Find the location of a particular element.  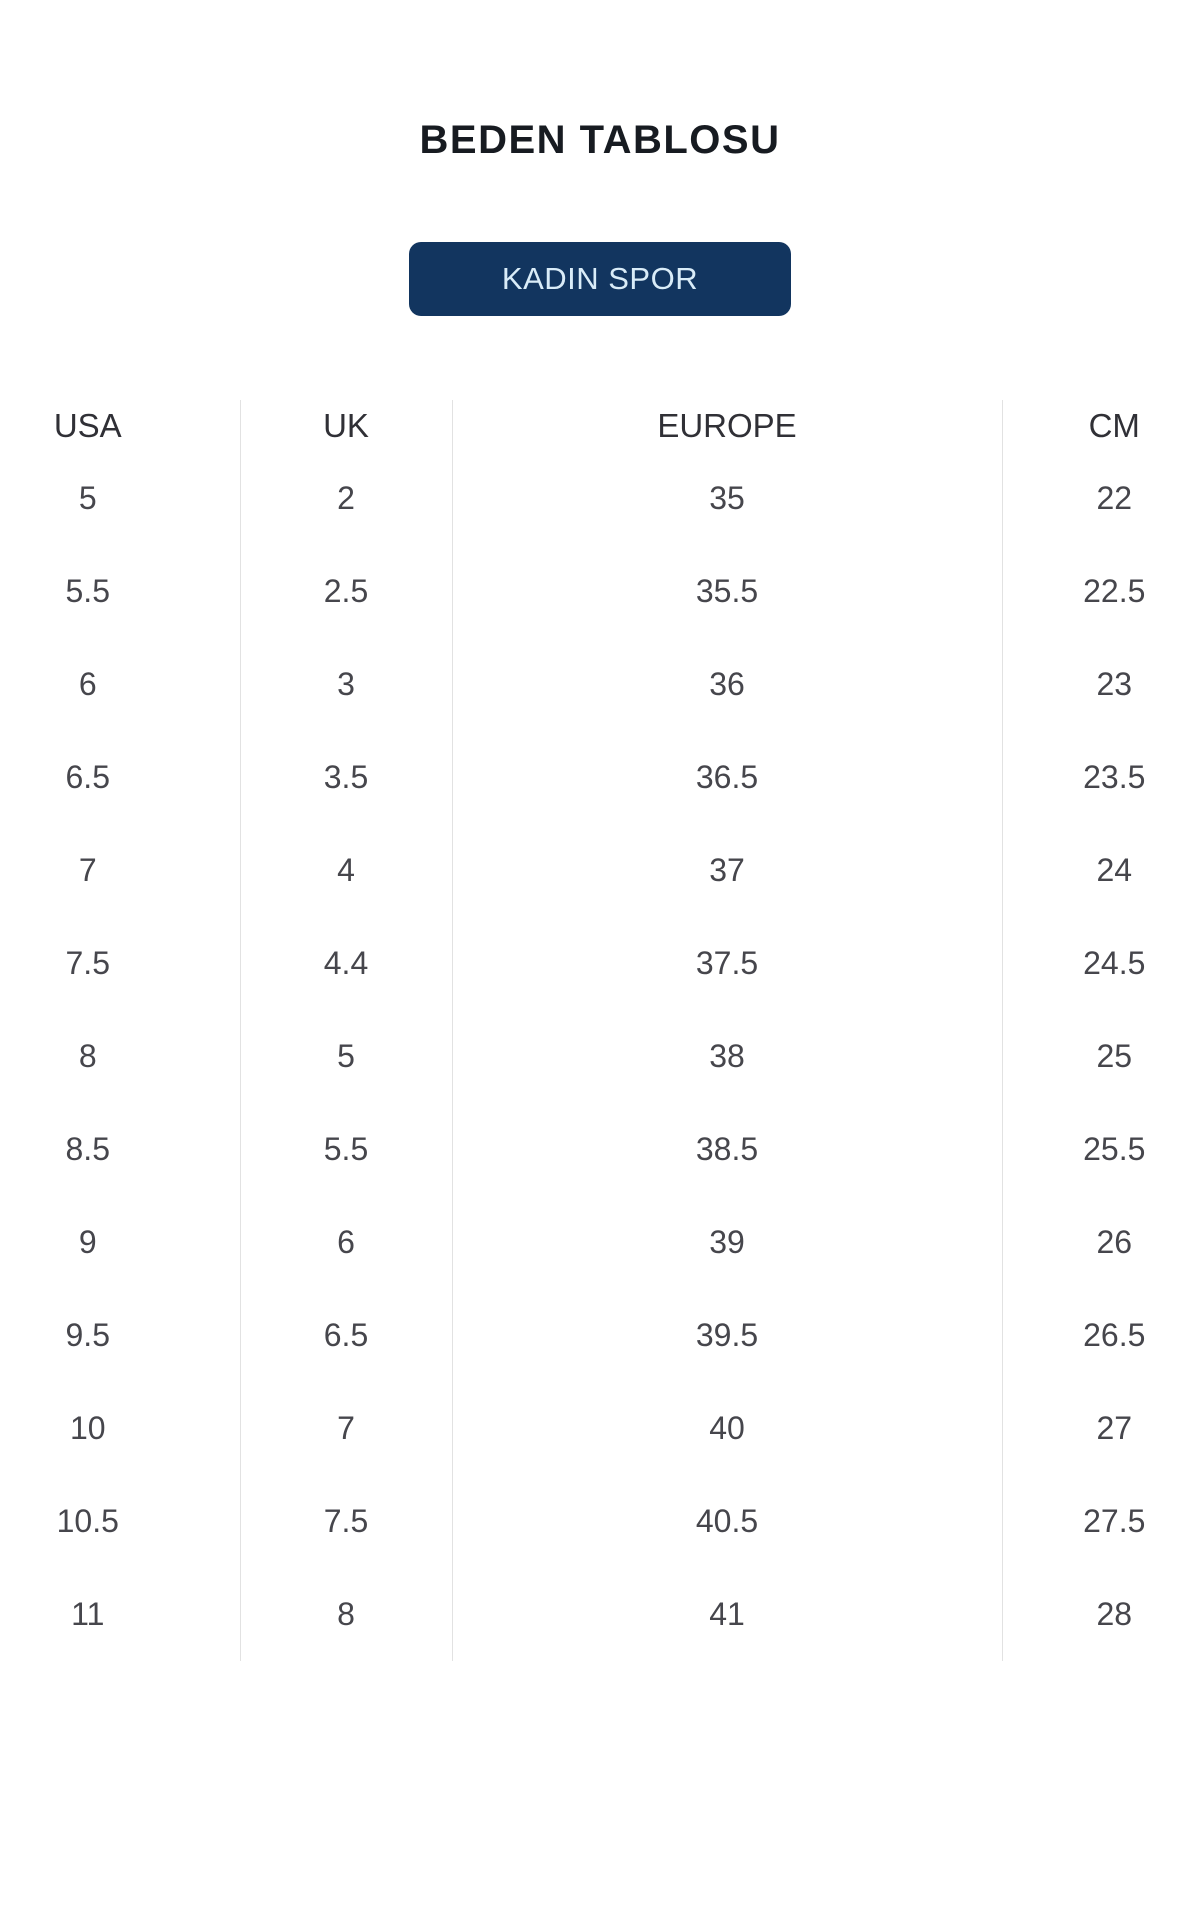

table-row: 10 7 40 27 is located at coordinates (600, 1428).